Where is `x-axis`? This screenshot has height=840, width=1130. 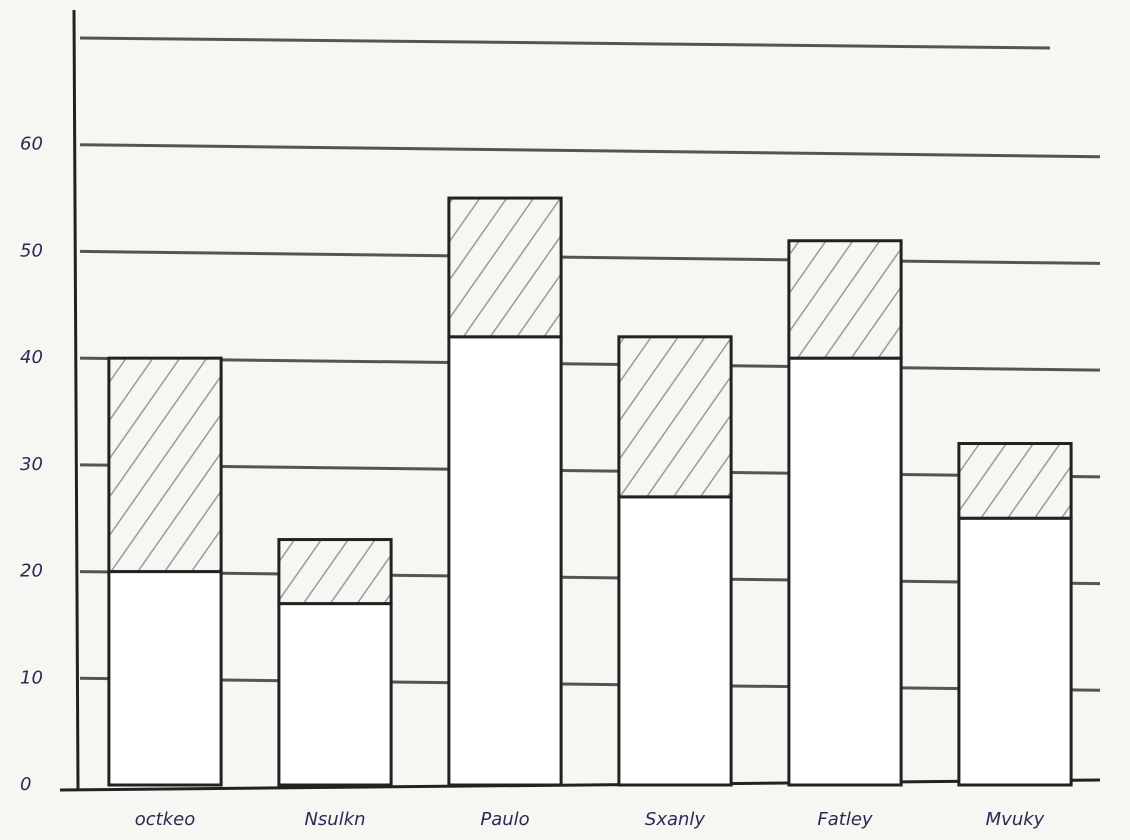 x-axis is located at coordinates (580, 785).